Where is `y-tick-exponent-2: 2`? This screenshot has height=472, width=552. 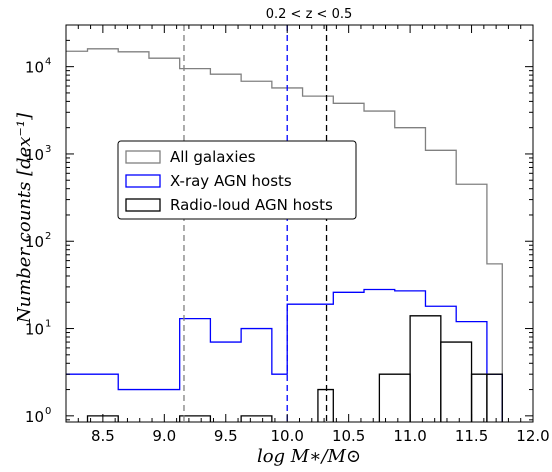
y-tick-exponent-2: 2 is located at coordinates (48, 236).